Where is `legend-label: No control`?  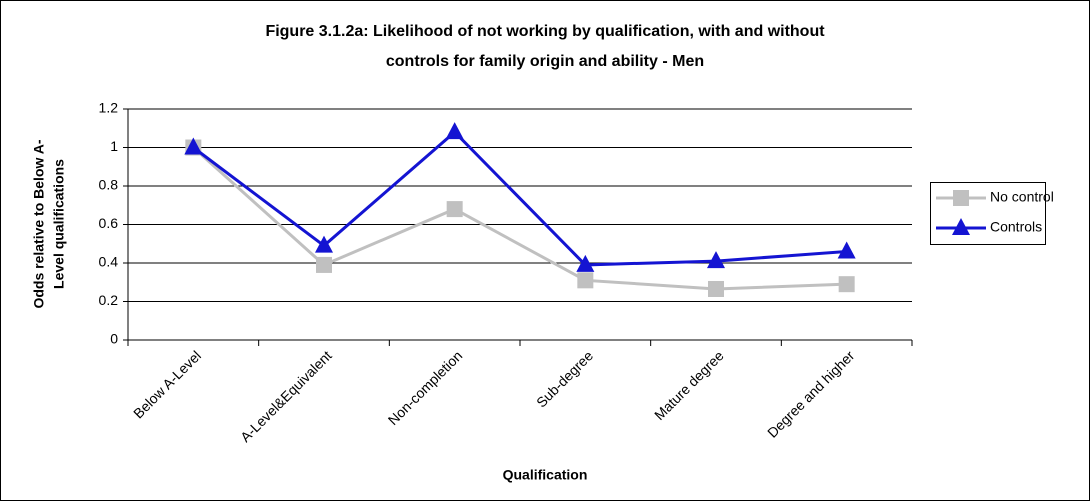
legend-label: No control is located at coordinates (1022, 197).